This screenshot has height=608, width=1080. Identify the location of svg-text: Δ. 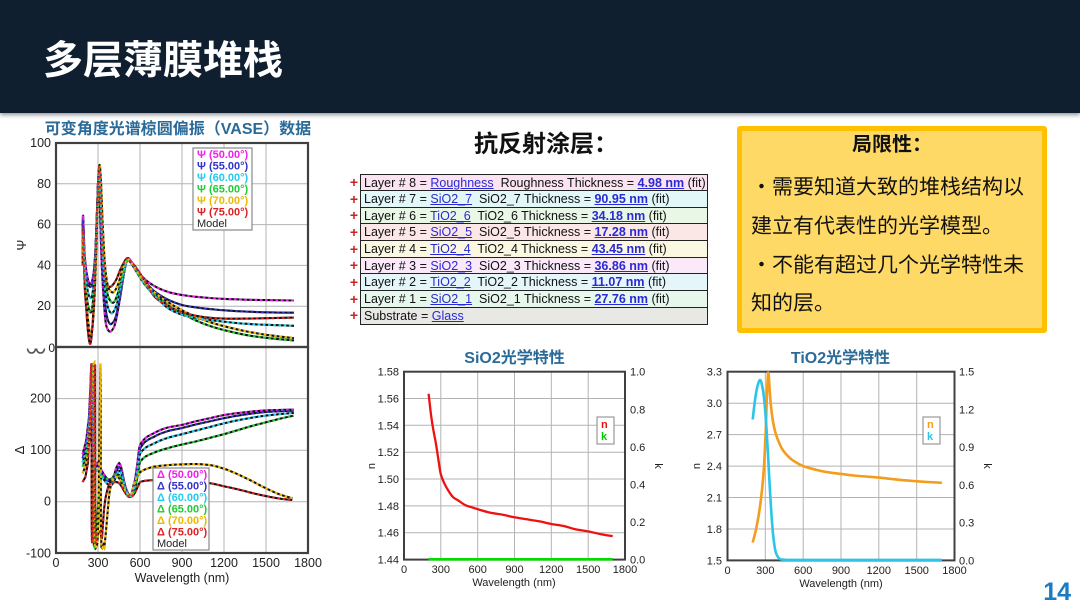
(19, 449).